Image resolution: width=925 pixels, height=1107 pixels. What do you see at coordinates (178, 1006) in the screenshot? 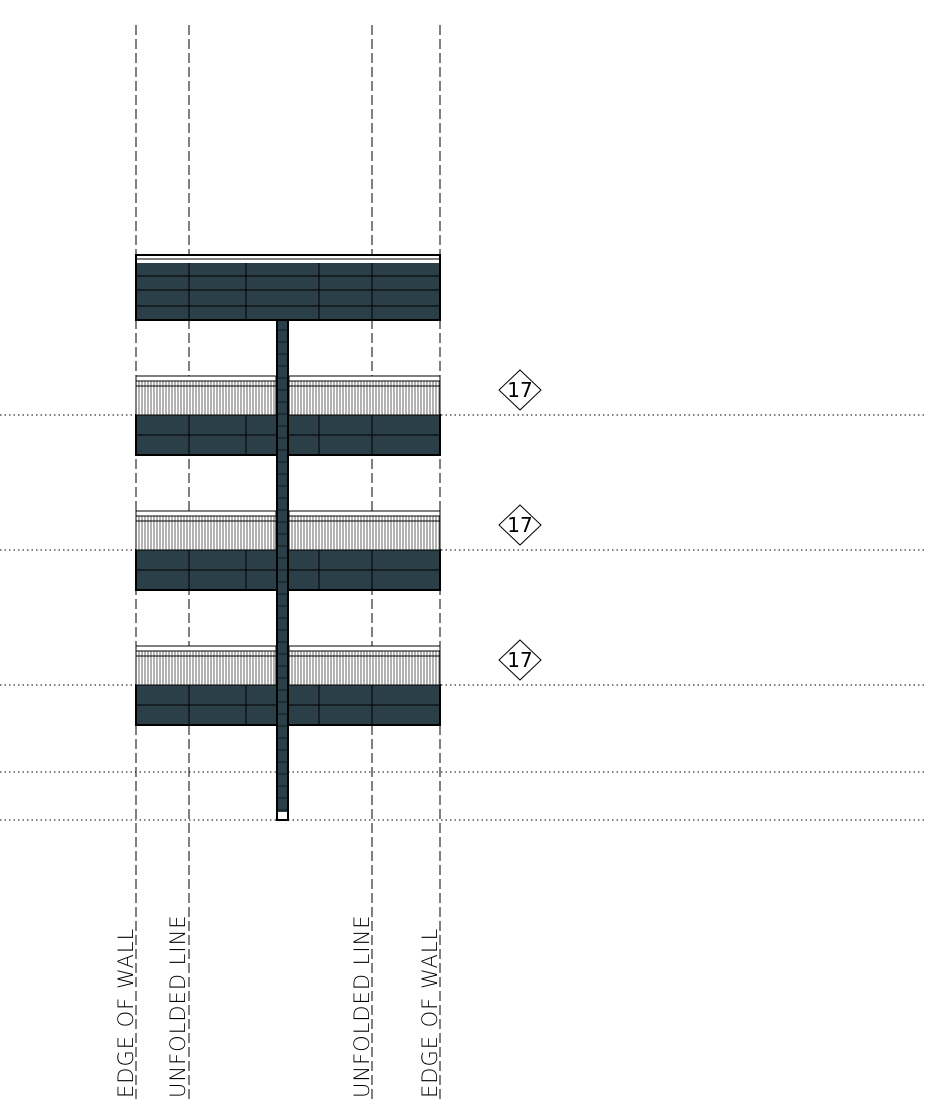
I see `unfolded-line-left-label: UNFOLDED LINE` at bounding box center [178, 1006].